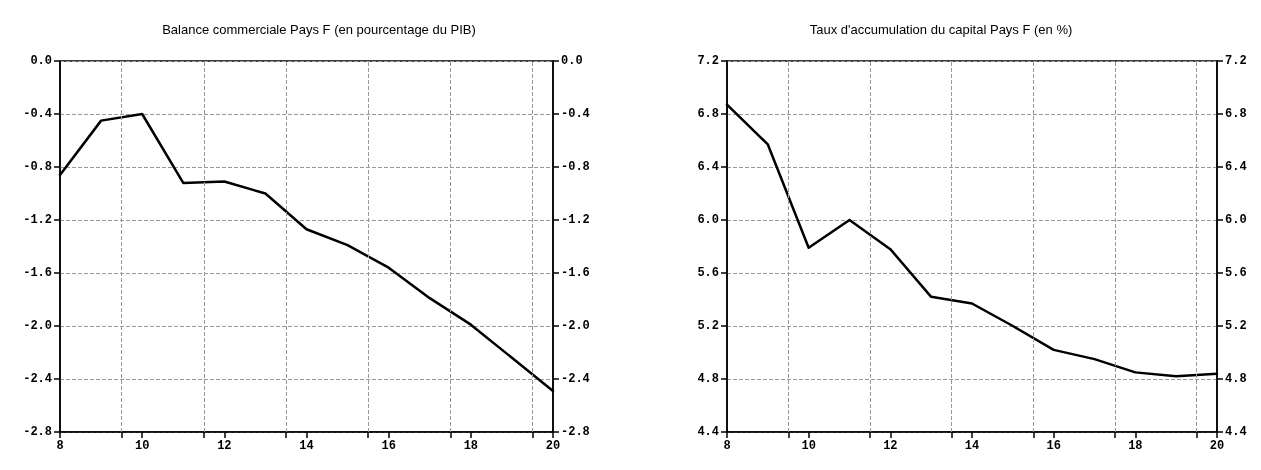 Image resolution: width=1261 pixels, height=470 pixels. I want to click on y-tick-label: -0.4, so click(37, 114).